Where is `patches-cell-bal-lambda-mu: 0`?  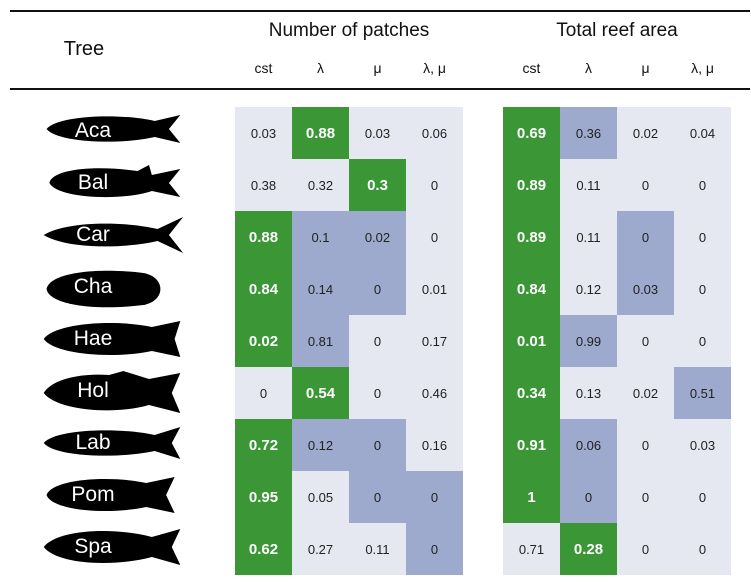
patches-cell-bal-lambda-mu: 0 is located at coordinates (434, 185).